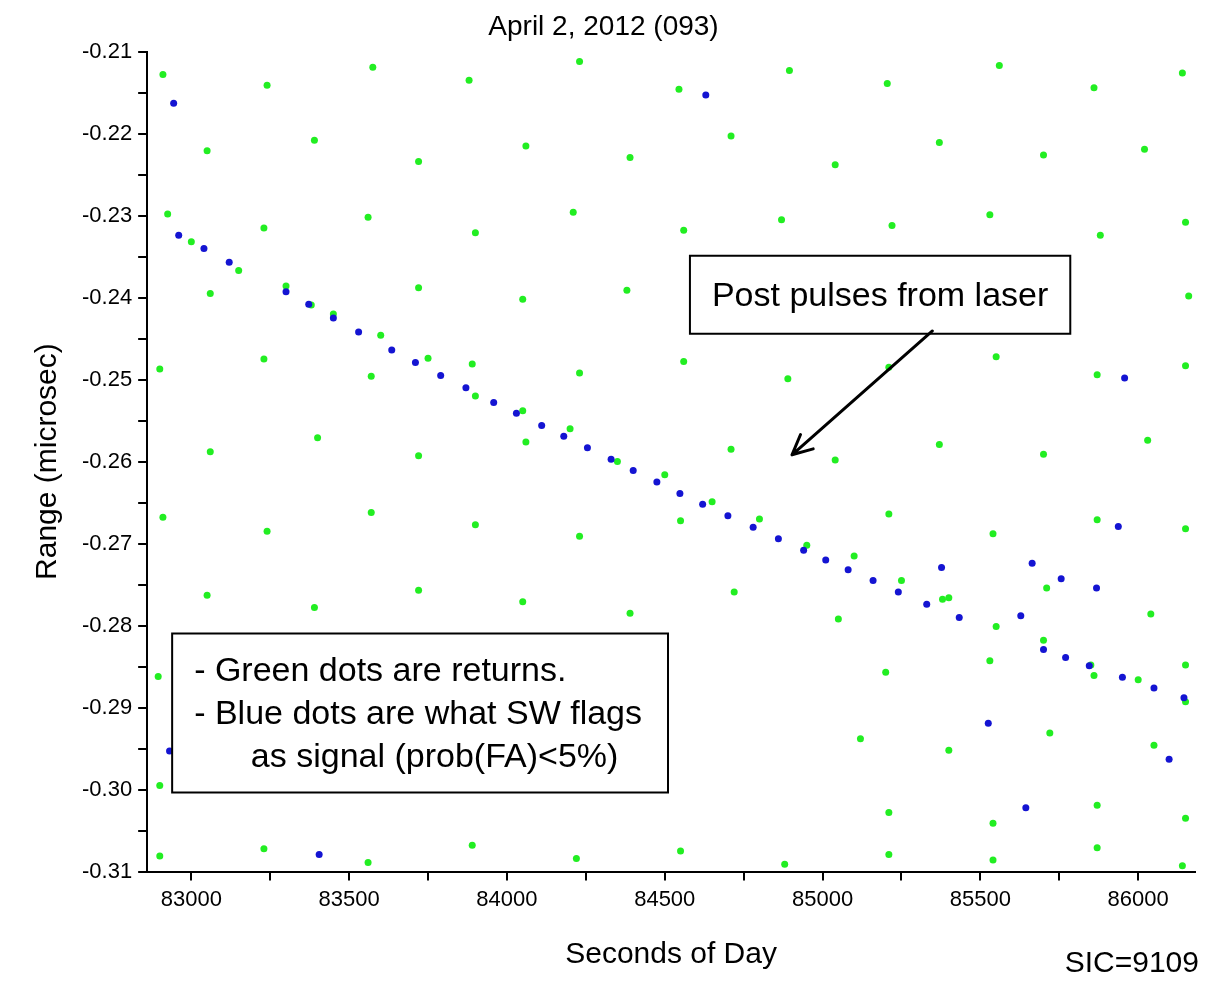 This screenshot has width=1213, height=995. I want to click on y-axis-title: Range (microsec), so click(46, 461).